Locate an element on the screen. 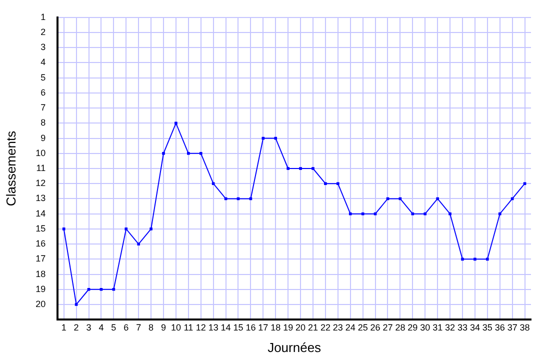  x-tick-label: 38 is located at coordinates (525, 327).